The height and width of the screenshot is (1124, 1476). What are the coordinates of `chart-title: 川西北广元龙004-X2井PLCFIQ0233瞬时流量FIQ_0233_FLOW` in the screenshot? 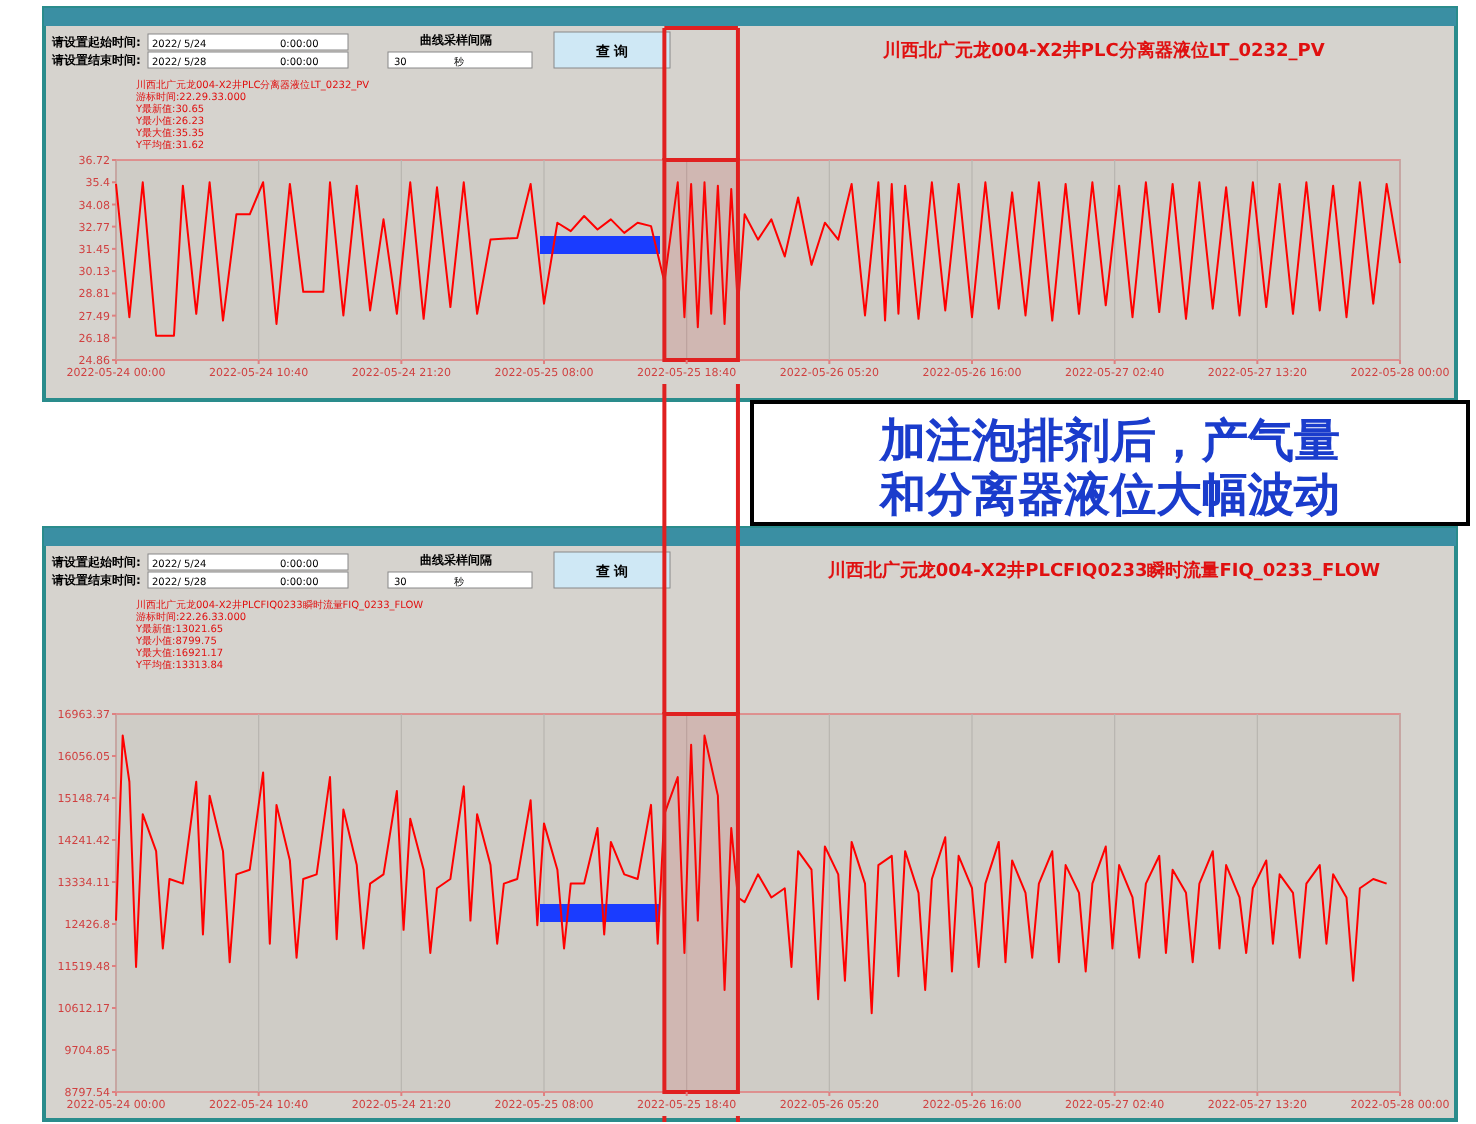 It's located at (1103, 571).